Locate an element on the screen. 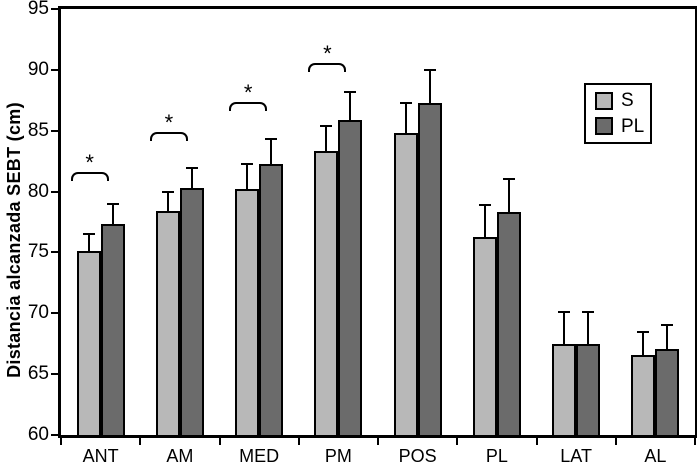  error-bar-pl-lat is located at coordinates (588, 328).